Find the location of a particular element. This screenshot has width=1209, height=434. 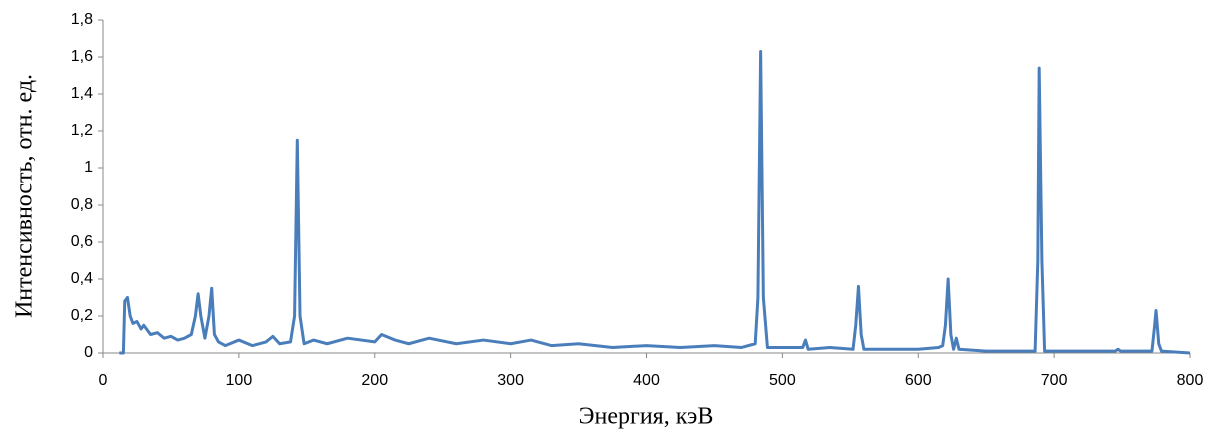

x-tick-label: 700 is located at coordinates (1054, 380).